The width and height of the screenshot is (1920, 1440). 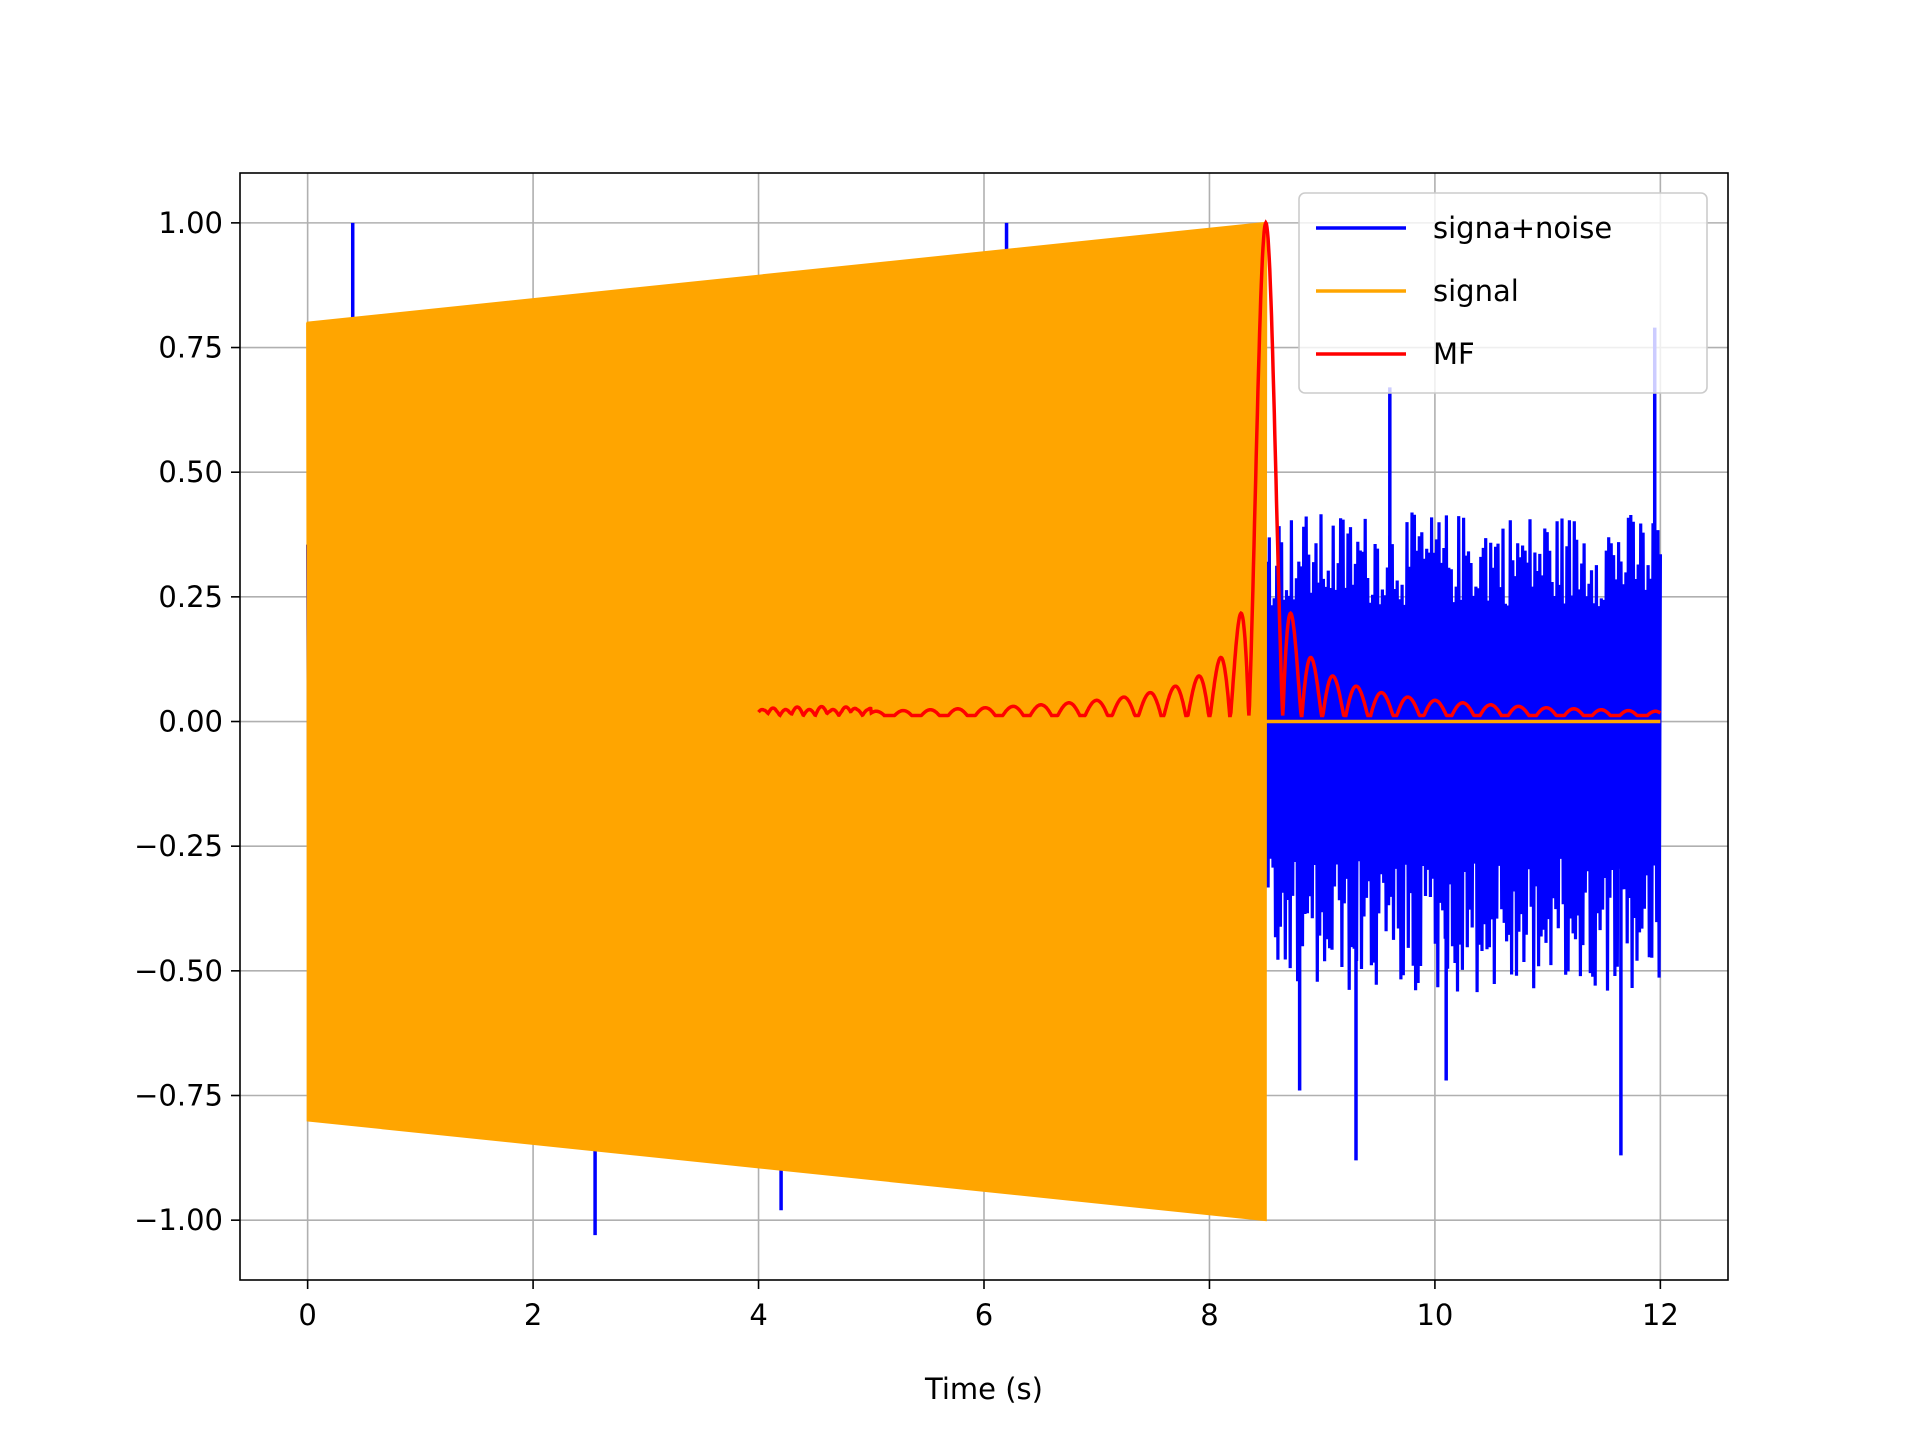 What do you see at coordinates (758, 1315) in the screenshot?
I see `x-tick-label: 4` at bounding box center [758, 1315].